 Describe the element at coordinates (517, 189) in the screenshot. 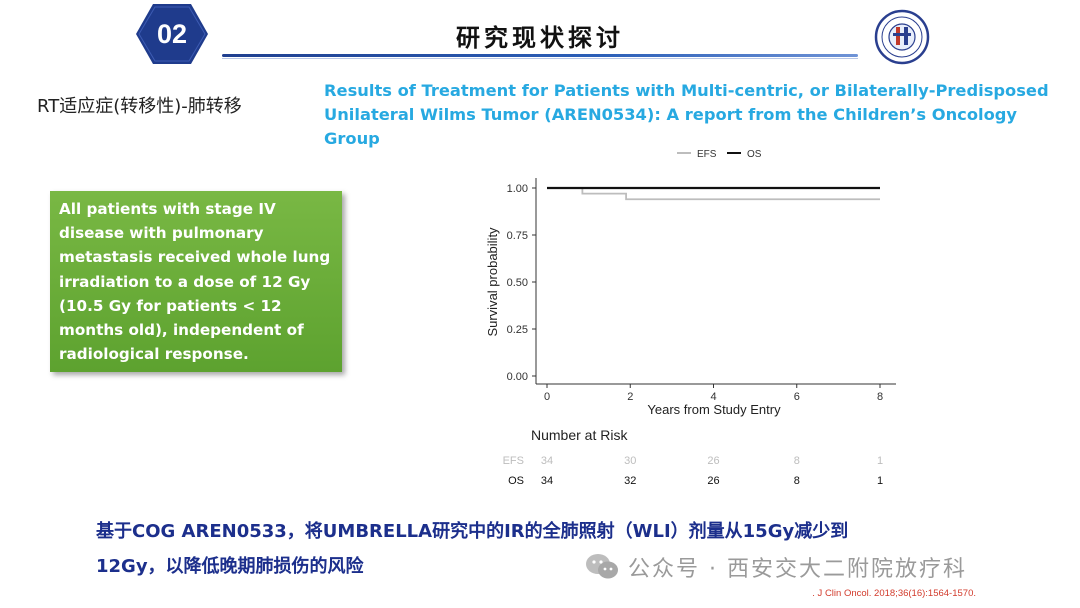

I see `y-tick-label: 1.00` at that location.